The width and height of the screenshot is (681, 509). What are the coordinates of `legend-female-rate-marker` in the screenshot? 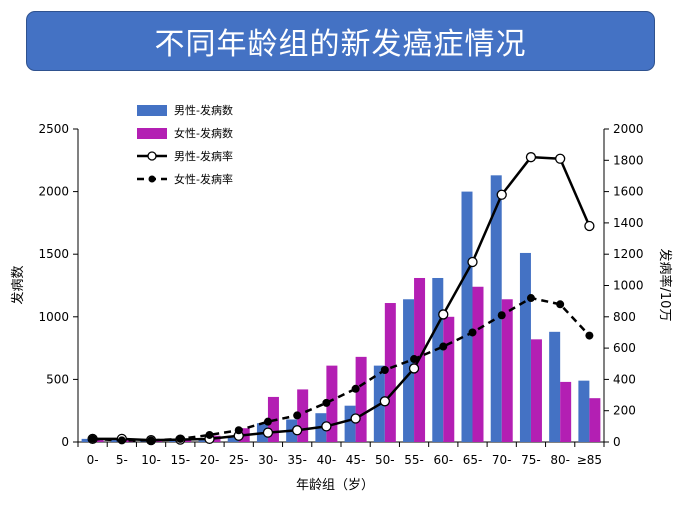 It's located at (152, 179).